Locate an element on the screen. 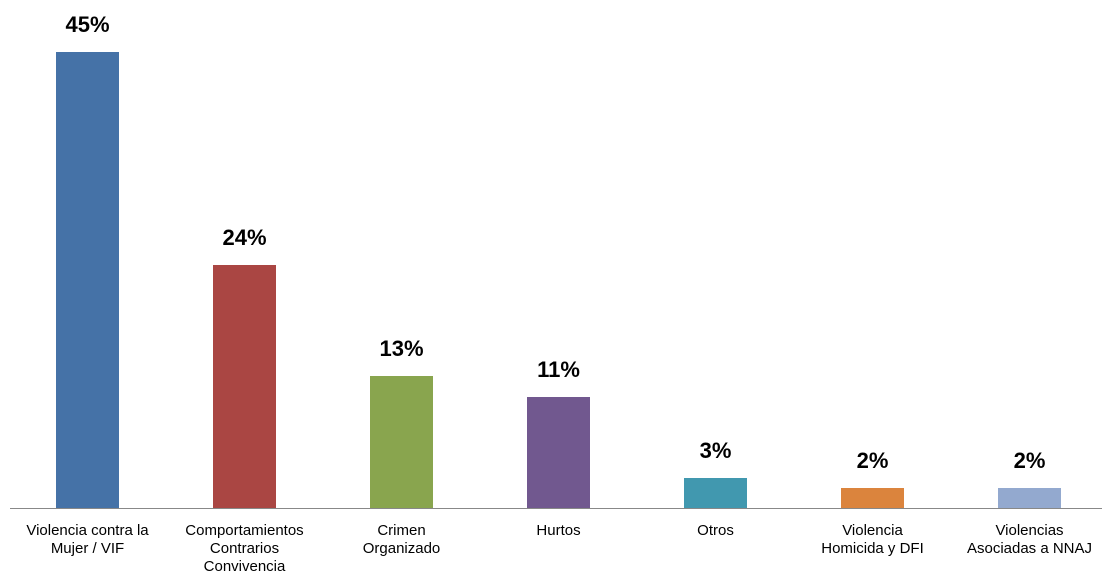 Image resolution: width=1109 pixels, height=581 pixels. value-label: 24% is located at coordinates (244, 237).